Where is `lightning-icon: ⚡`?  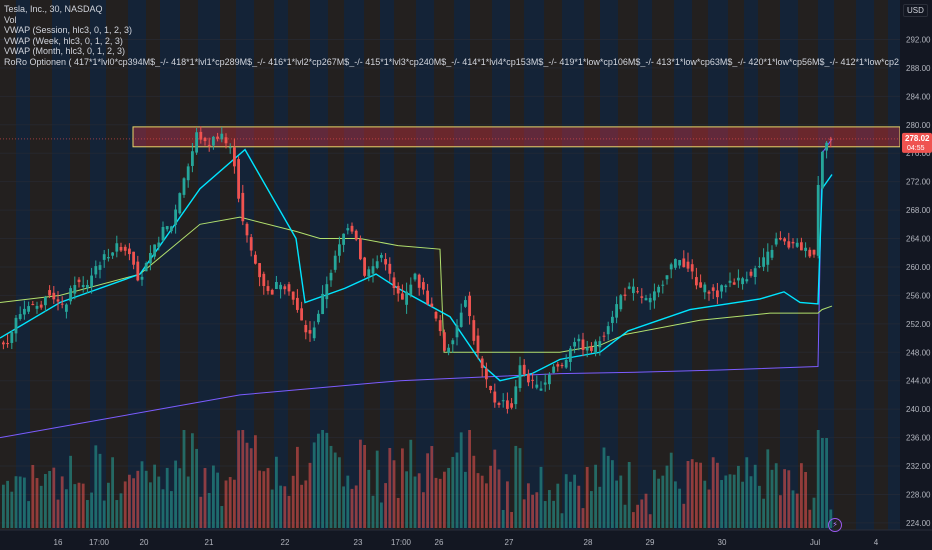
lightning-icon: ⚡ is located at coordinates (835, 525).